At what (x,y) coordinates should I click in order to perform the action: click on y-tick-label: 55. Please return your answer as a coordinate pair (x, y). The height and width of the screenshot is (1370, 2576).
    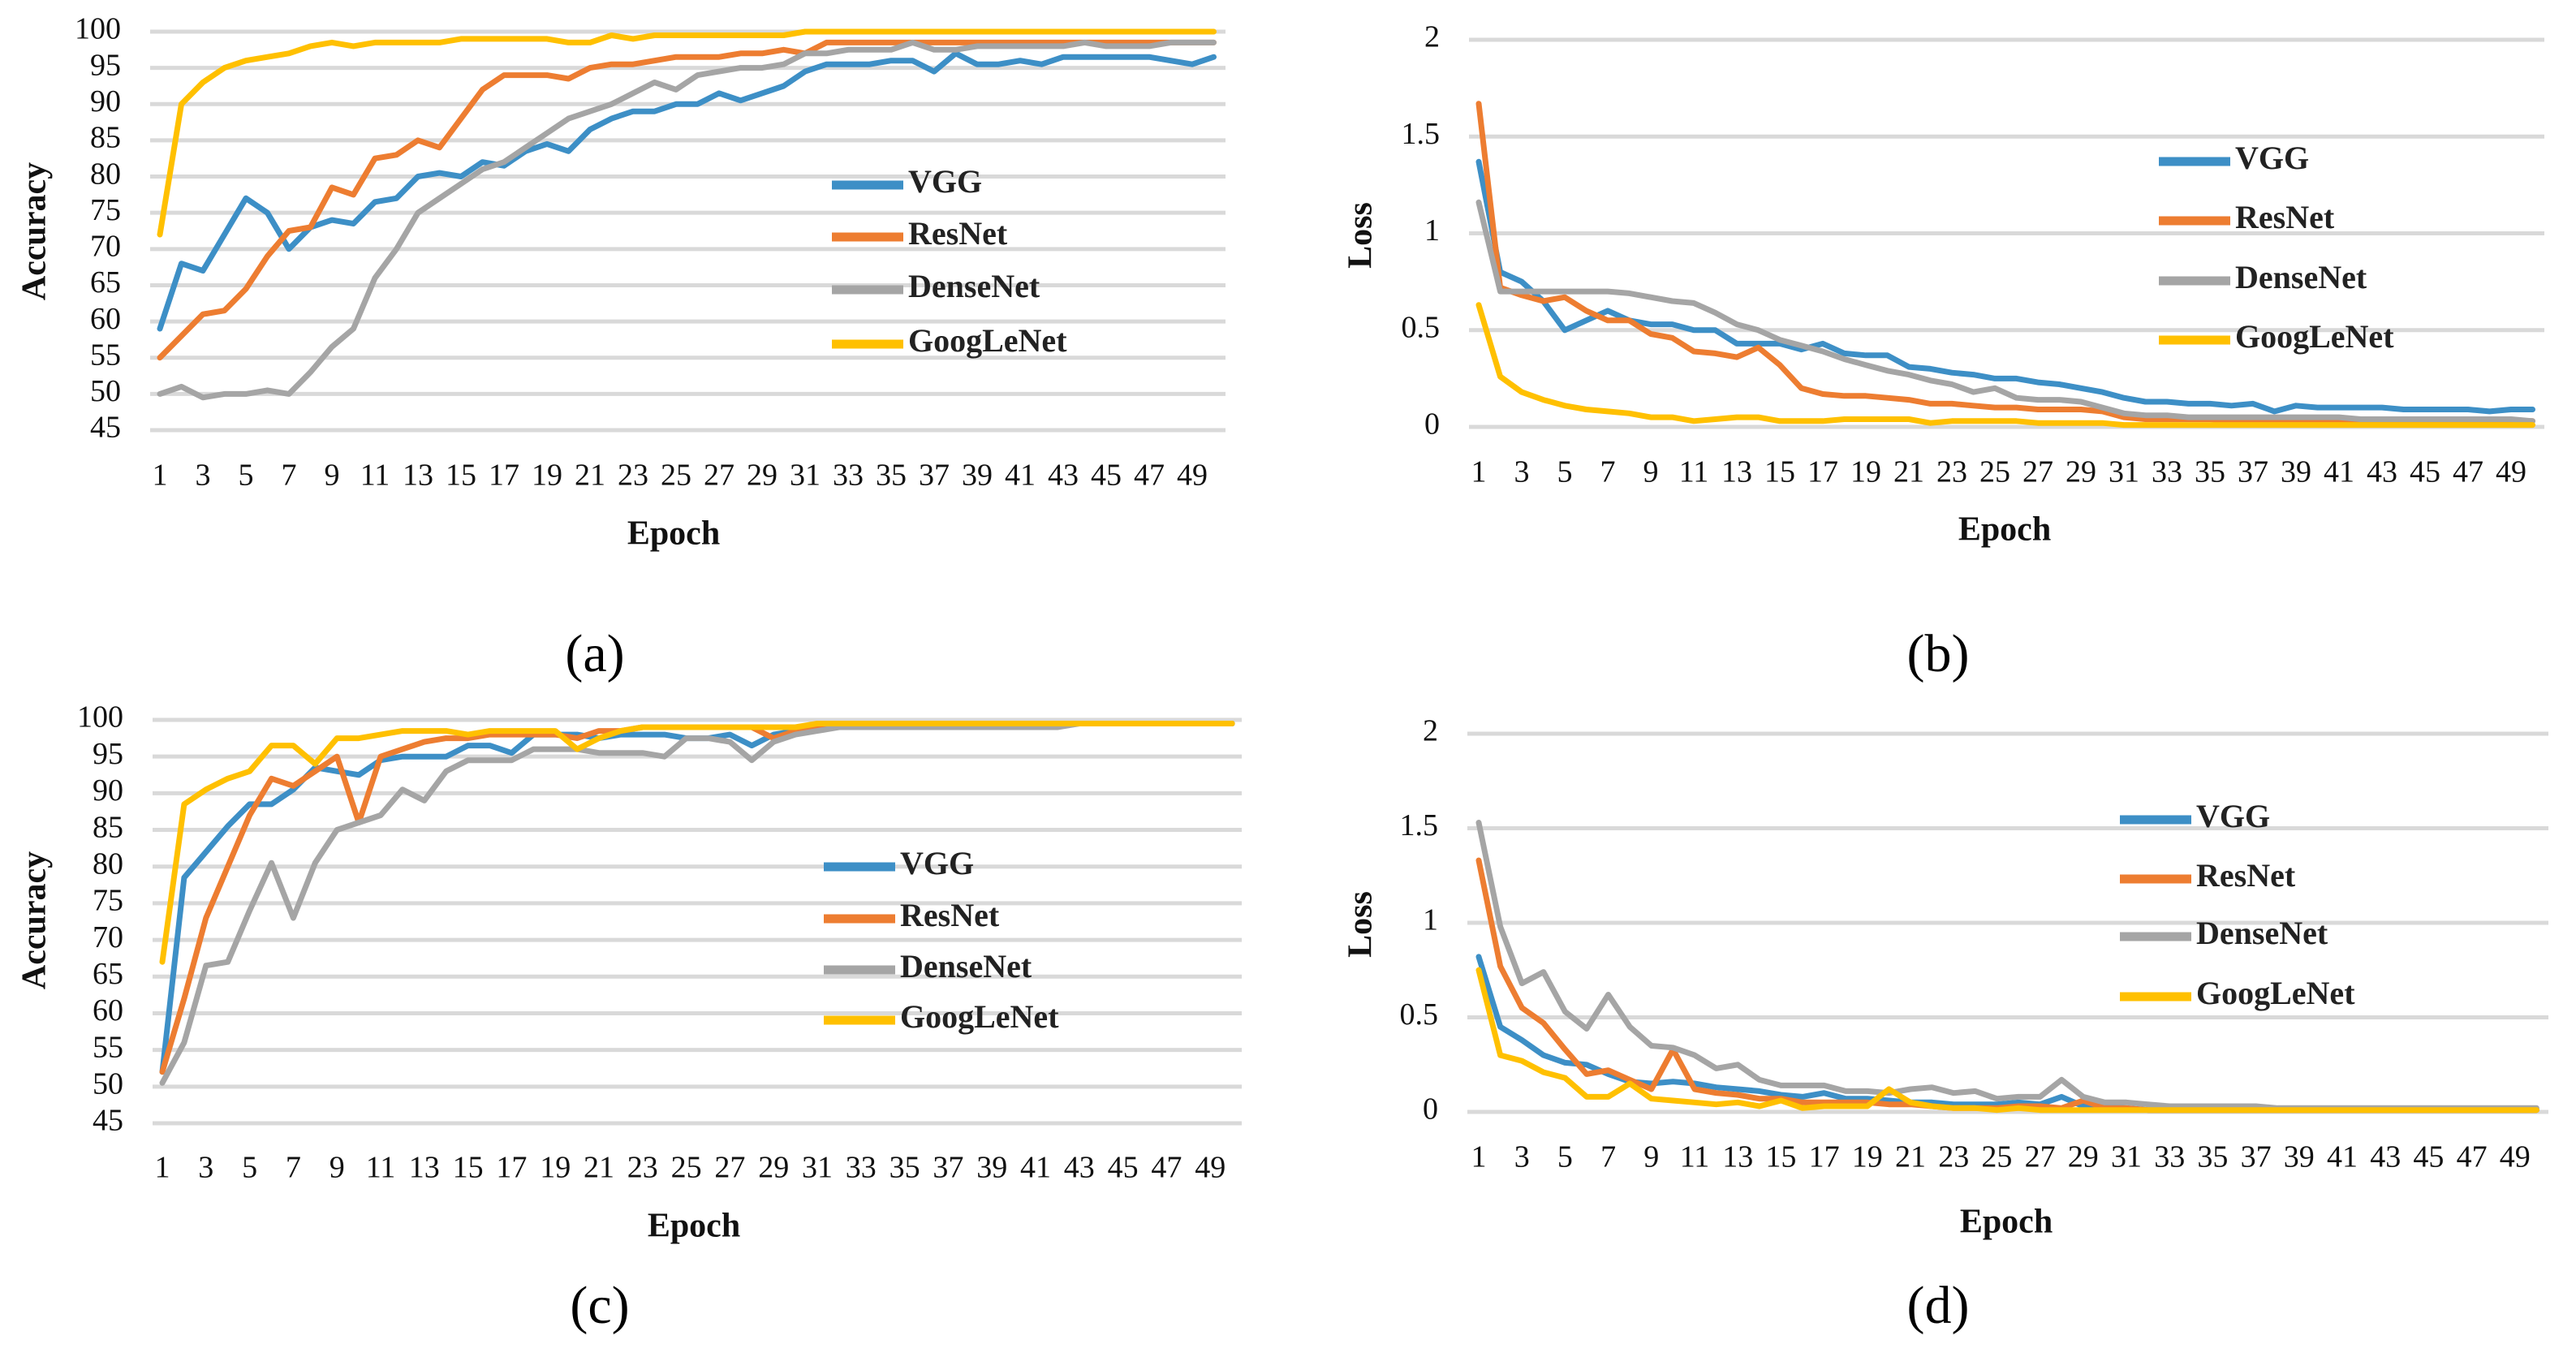
    Looking at the image, I should click on (108, 1047).